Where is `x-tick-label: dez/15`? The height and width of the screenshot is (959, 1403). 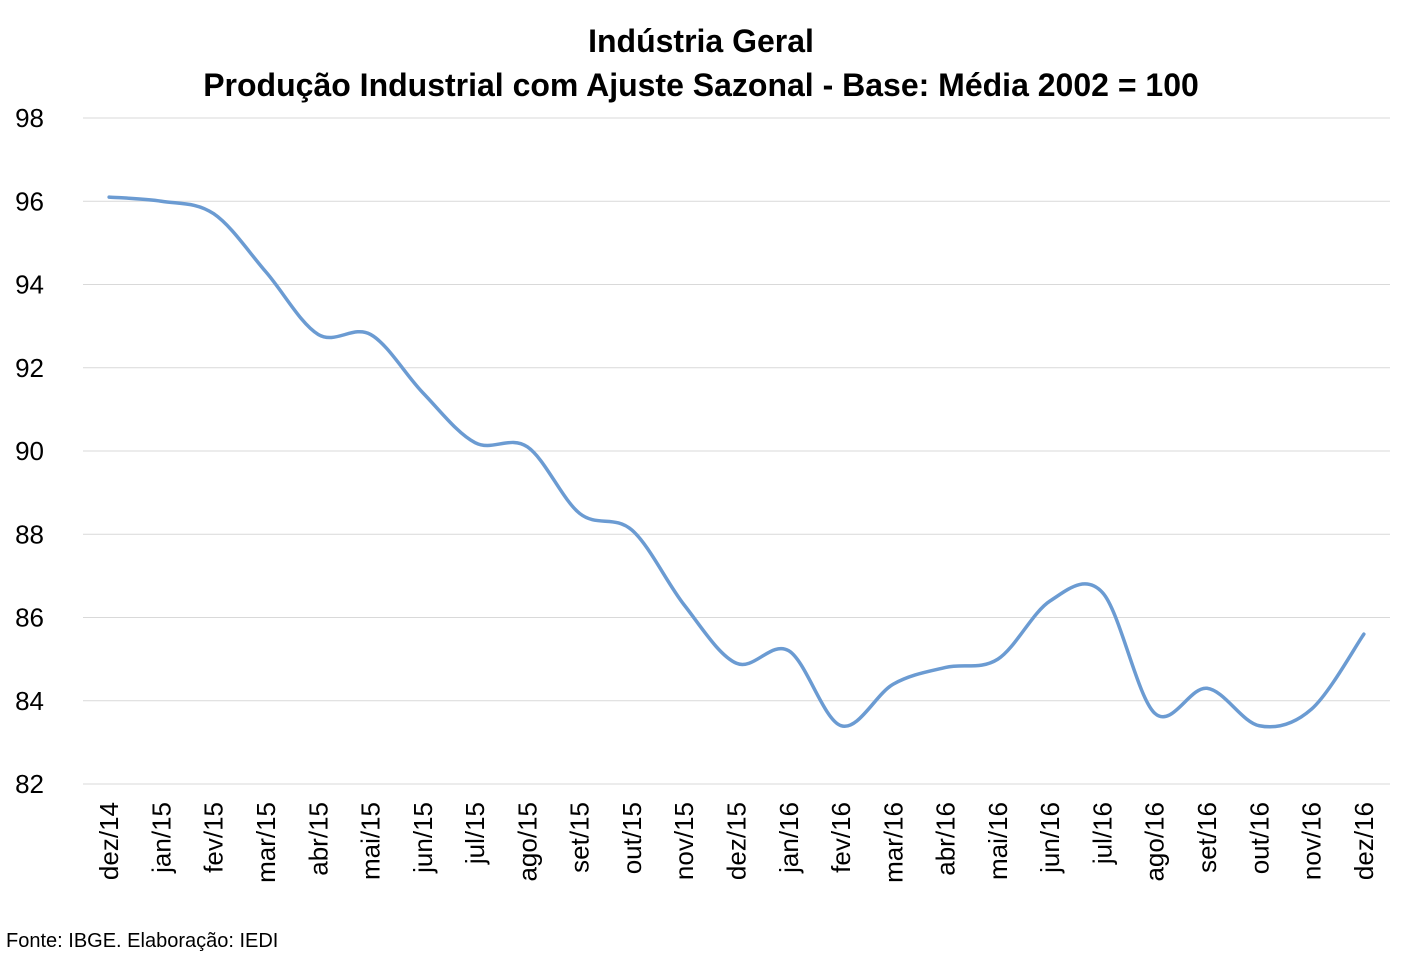
x-tick-label: dez/15 is located at coordinates (737, 841).